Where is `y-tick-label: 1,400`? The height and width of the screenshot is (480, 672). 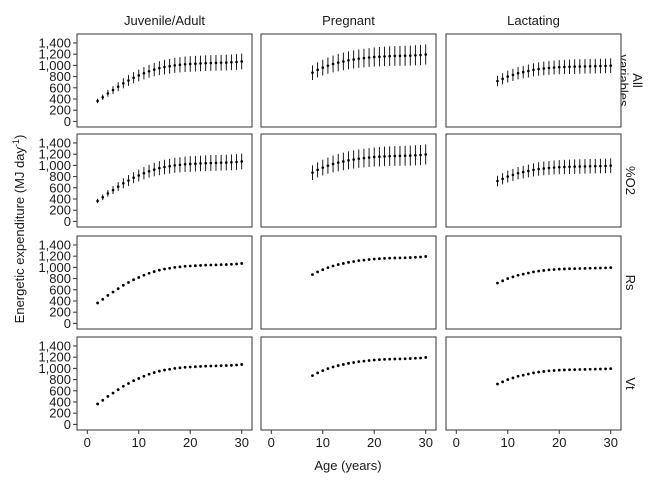 y-tick-label: 1,400 is located at coordinates (54, 345).